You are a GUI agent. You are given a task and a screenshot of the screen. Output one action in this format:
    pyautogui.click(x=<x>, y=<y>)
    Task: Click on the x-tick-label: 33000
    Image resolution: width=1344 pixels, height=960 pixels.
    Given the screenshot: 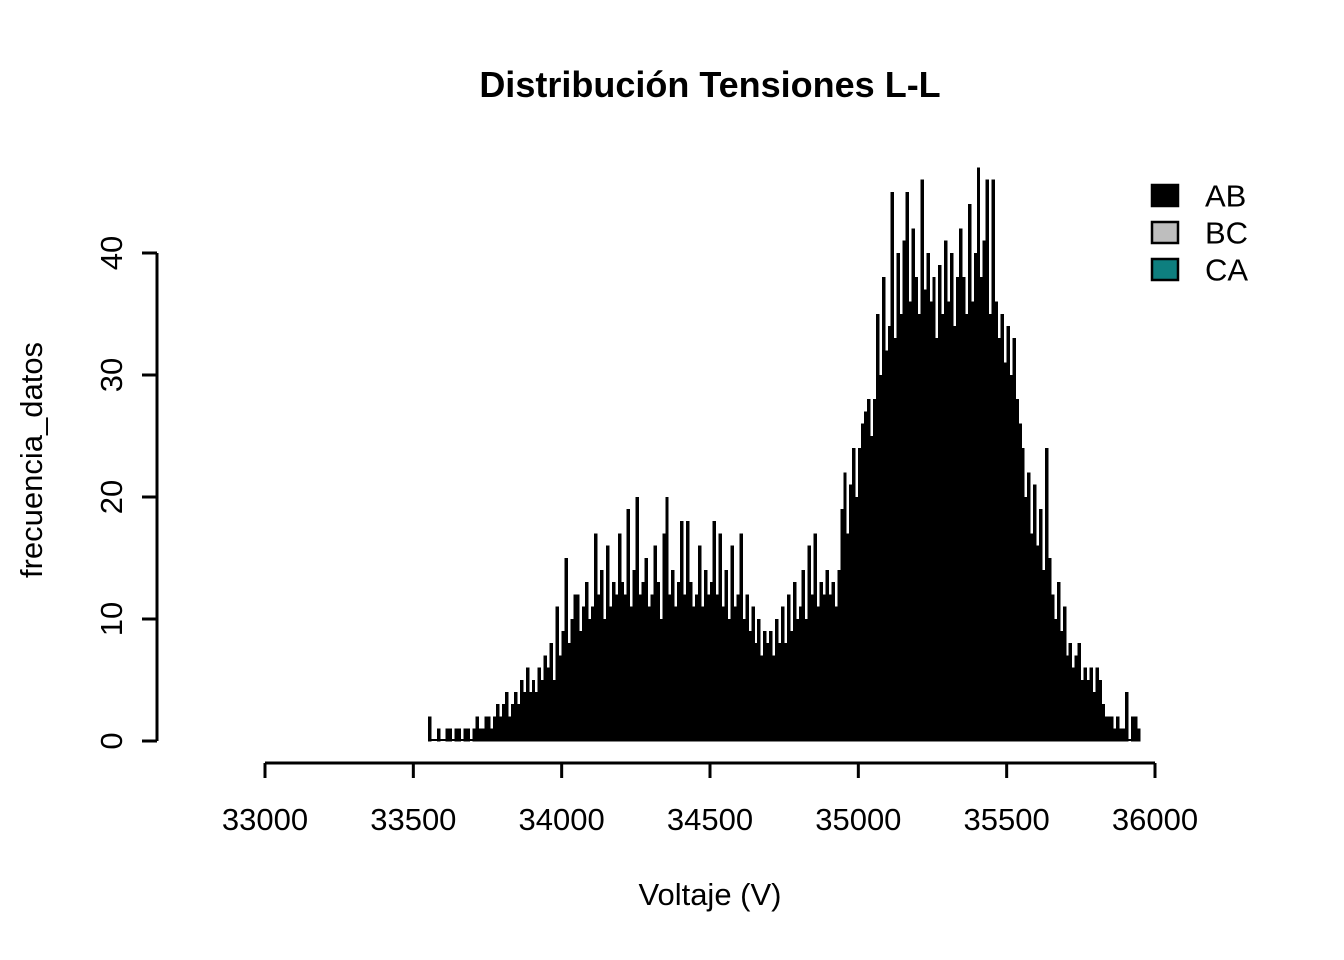 What is the action you would take?
    pyautogui.click(x=265, y=819)
    